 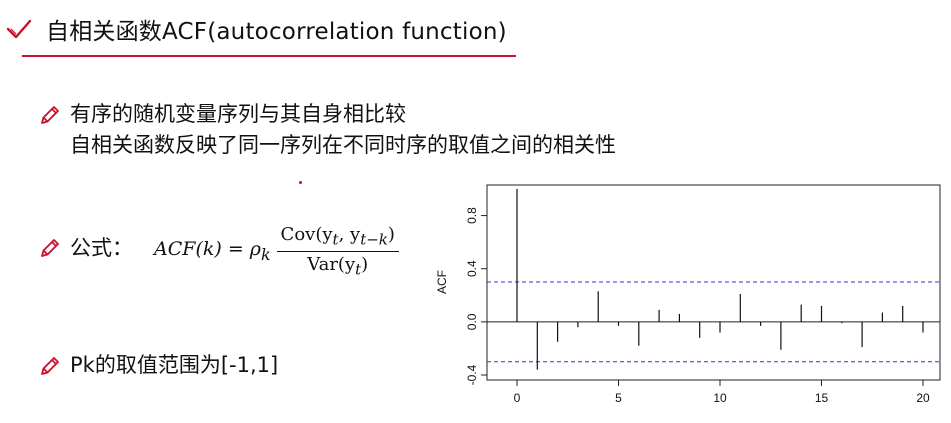 I want to click on definition-line-2: 自相关函数反映了同一序列在不同时序的取值之间的相关性, so click(x=343, y=145).